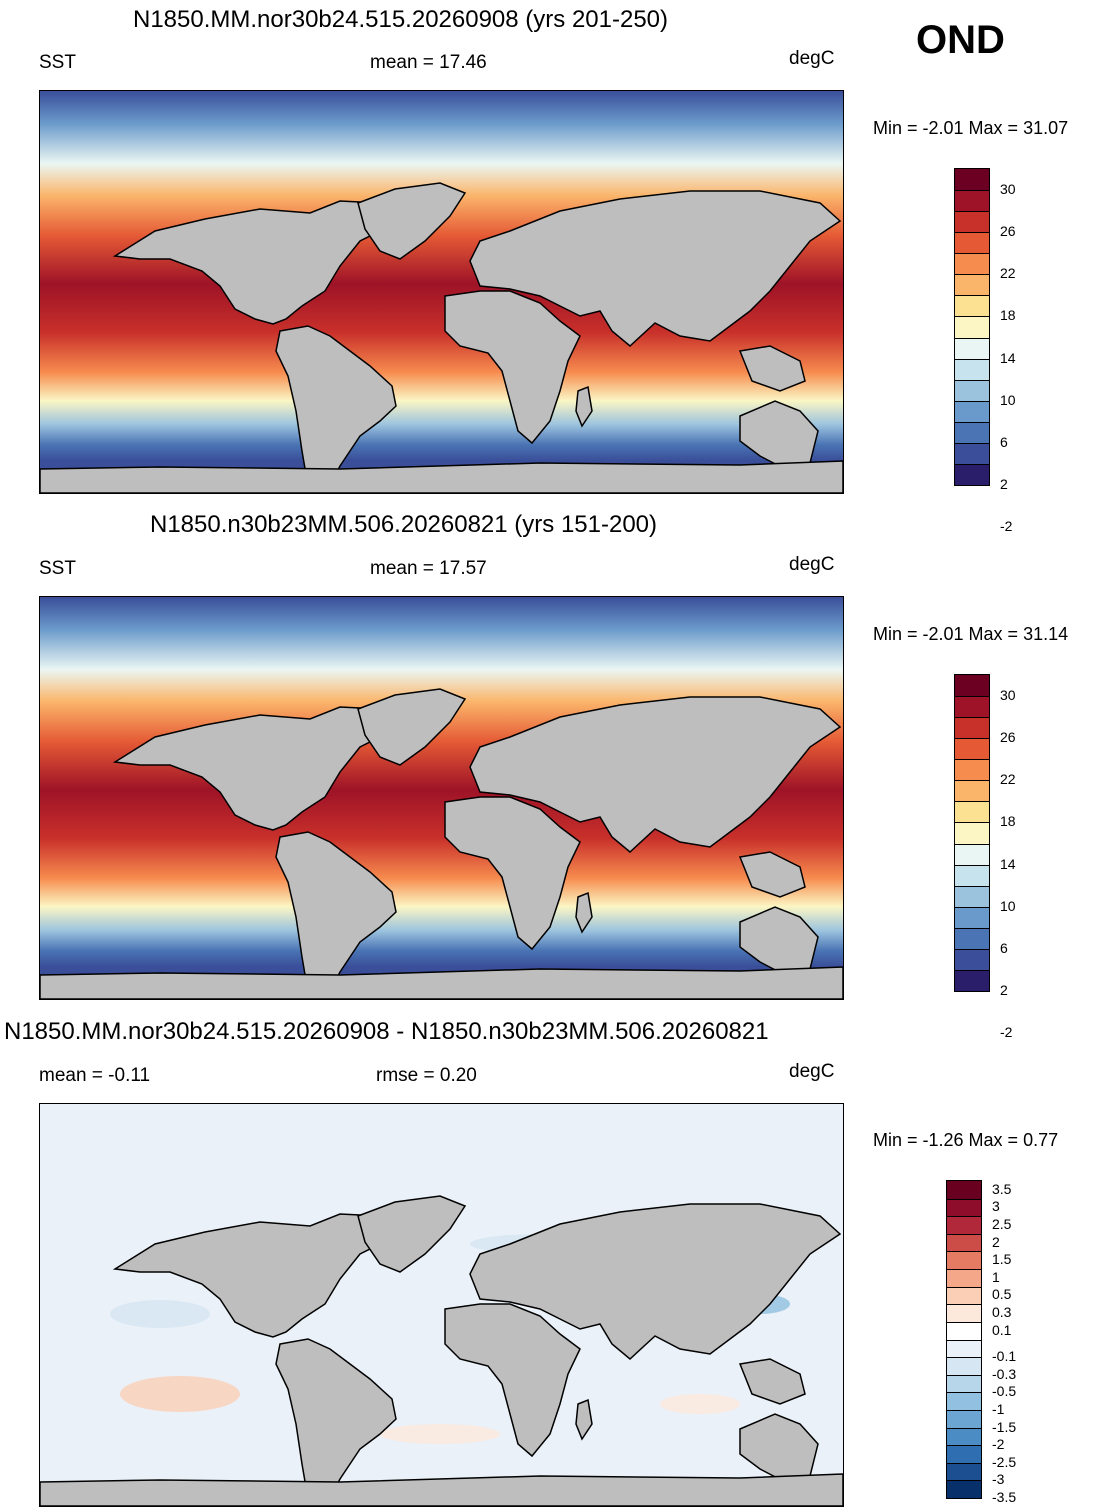 The height and width of the screenshot is (1511, 1104). What do you see at coordinates (426, 1075) in the screenshot?
I see `rmse-label: rmse = 0.20` at bounding box center [426, 1075].